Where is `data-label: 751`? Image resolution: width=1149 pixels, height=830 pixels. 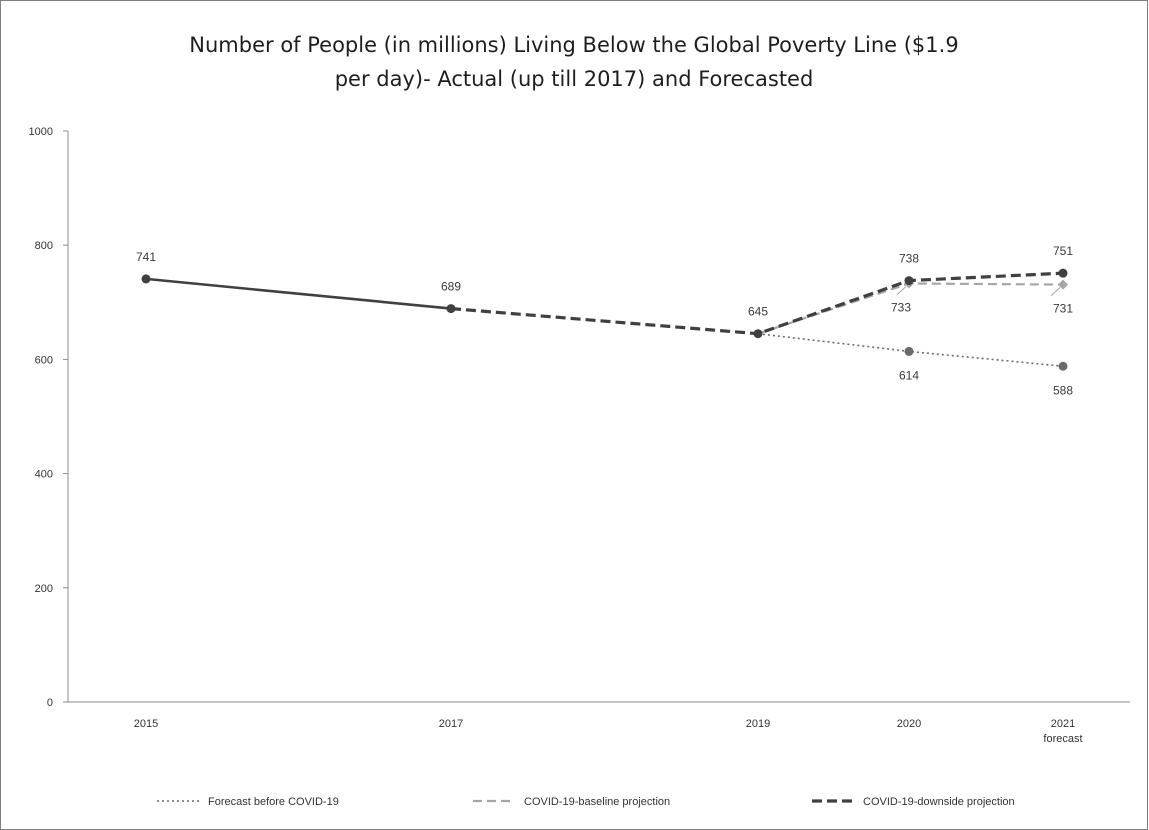
data-label: 751 is located at coordinates (1063, 251).